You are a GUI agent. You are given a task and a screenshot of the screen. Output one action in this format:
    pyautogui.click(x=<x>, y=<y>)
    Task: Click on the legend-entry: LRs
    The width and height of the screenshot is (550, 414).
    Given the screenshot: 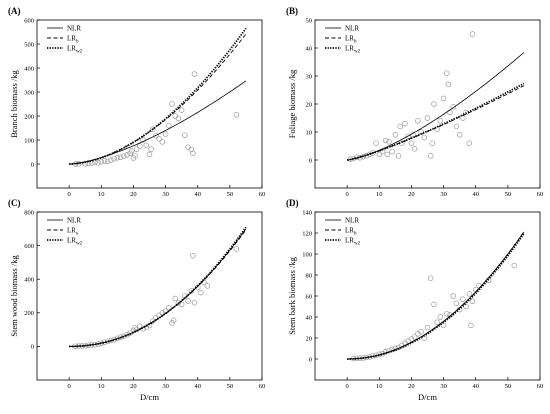 What is the action you would take?
    pyautogui.click(x=72, y=232)
    